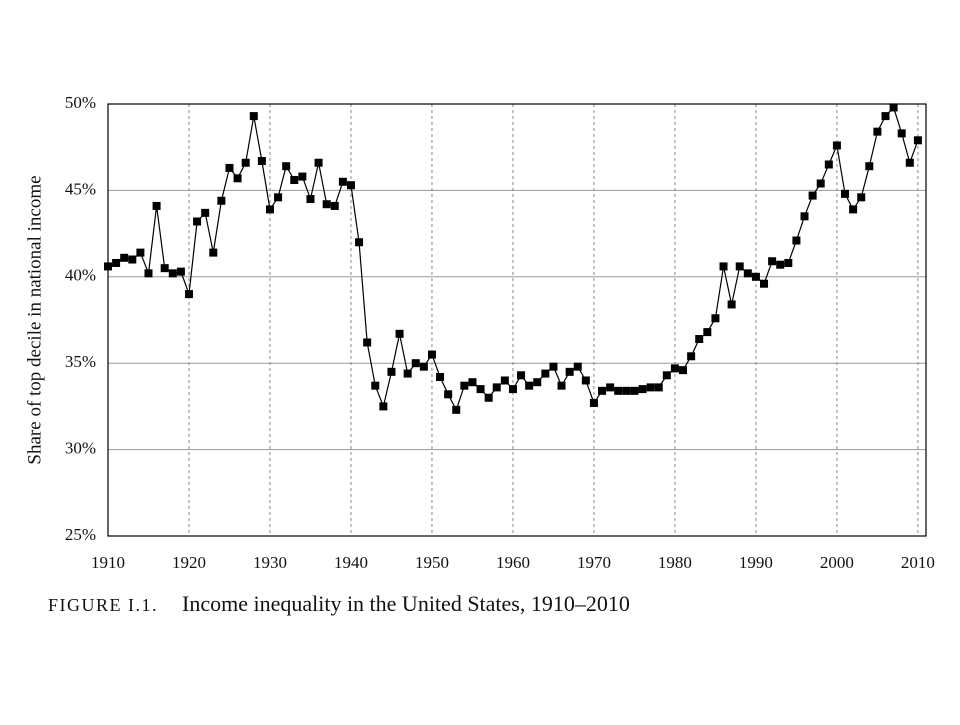 This screenshot has width=960, height=725. I want to click on y-tick-label: 40%, so click(80, 275).